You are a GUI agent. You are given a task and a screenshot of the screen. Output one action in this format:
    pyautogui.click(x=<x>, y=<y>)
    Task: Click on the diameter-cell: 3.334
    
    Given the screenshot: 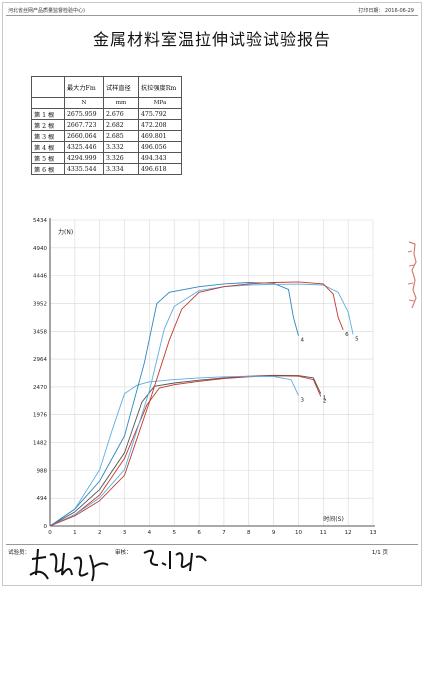 What is the action you would take?
    pyautogui.click(x=121, y=169)
    